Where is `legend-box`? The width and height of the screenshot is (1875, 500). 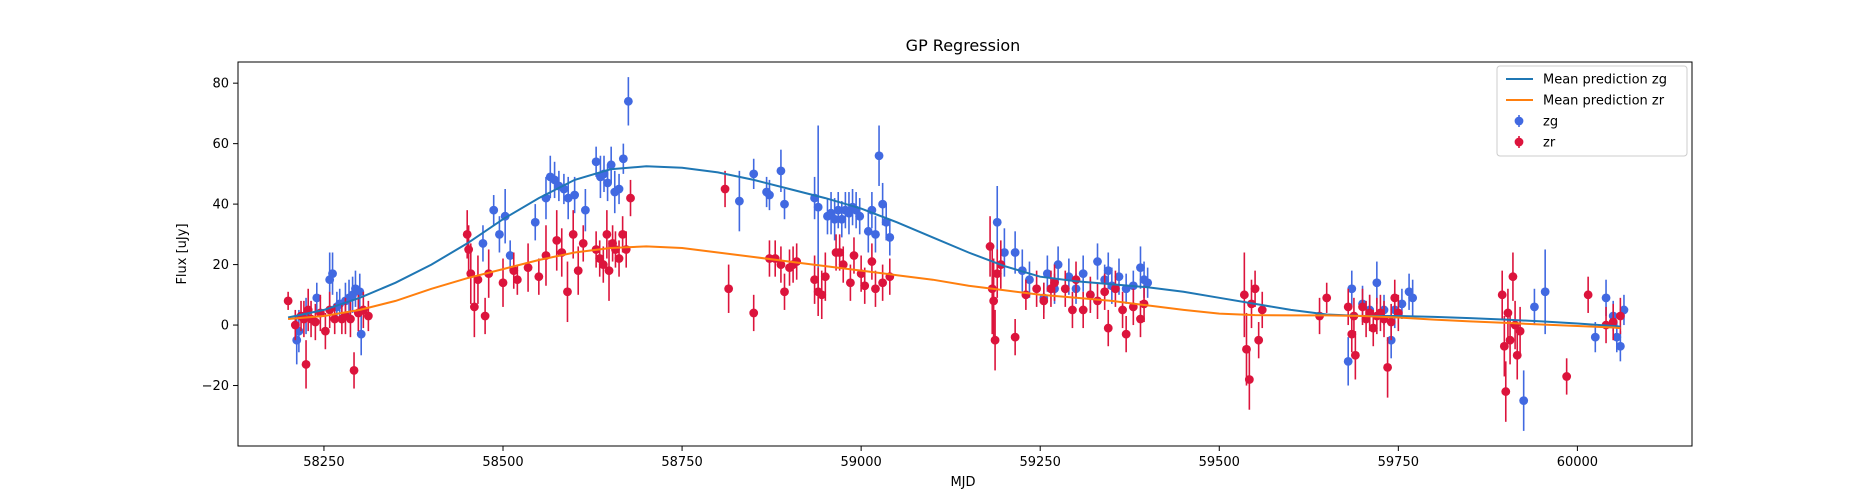 legend-box is located at coordinates (1592, 111).